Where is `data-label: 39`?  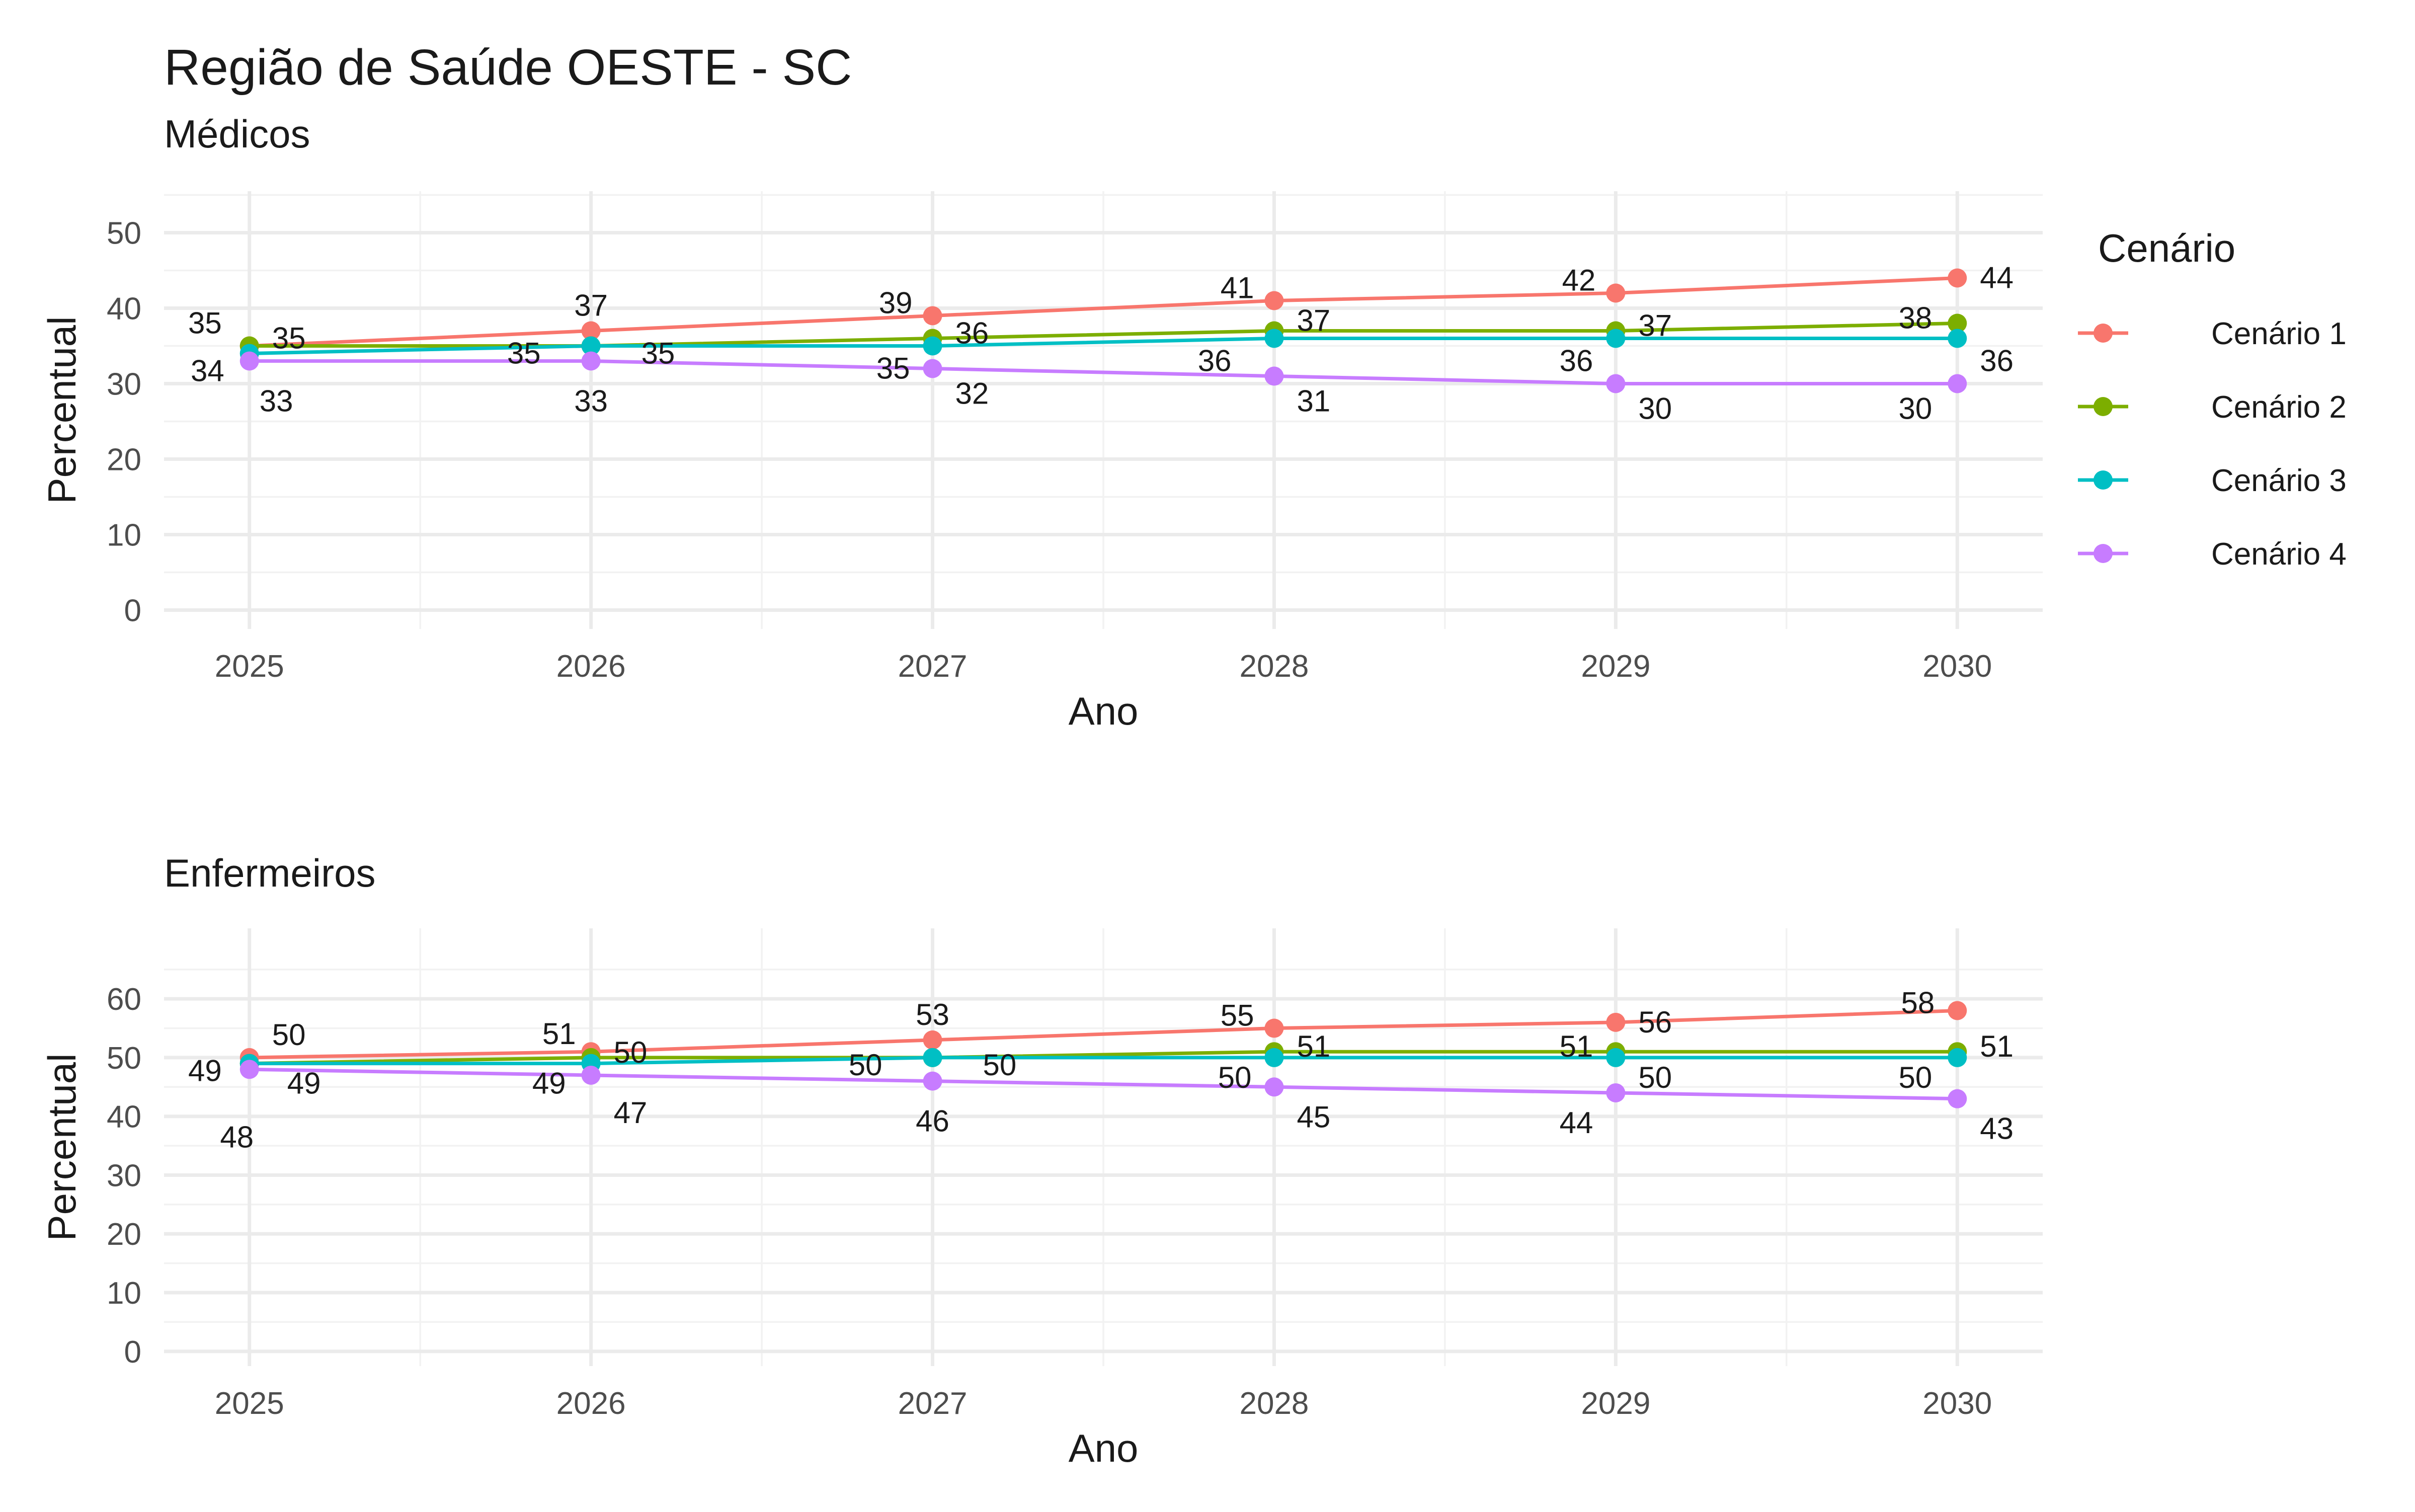
data-label: 39 is located at coordinates (896, 303).